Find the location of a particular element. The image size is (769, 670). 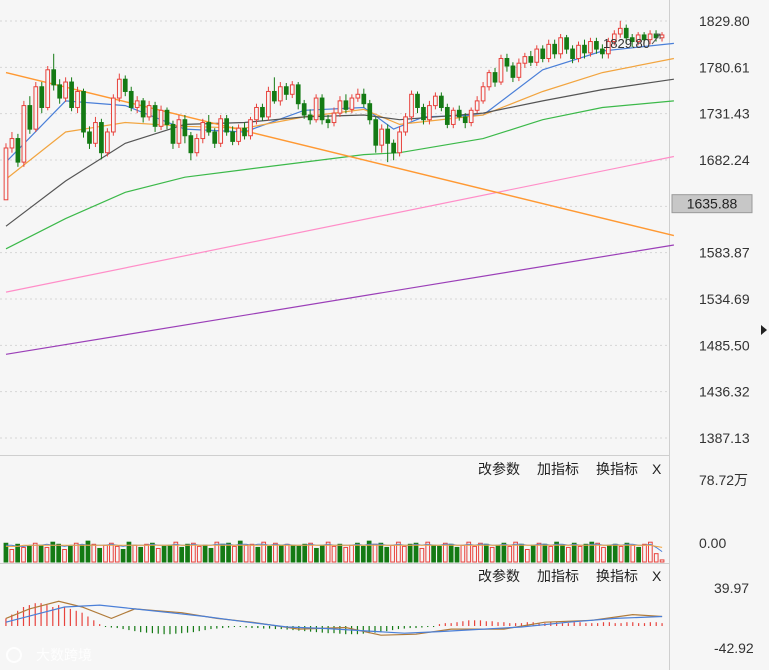

expand-arrow-icon is located at coordinates (764, 330).